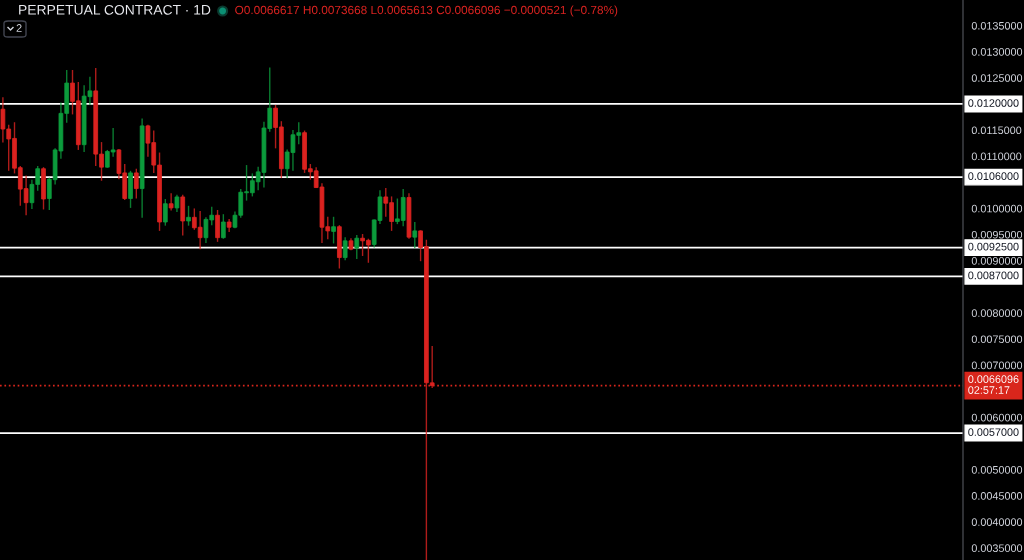 The image size is (1024, 560). I want to click on annotation: 2, so click(19, 28).